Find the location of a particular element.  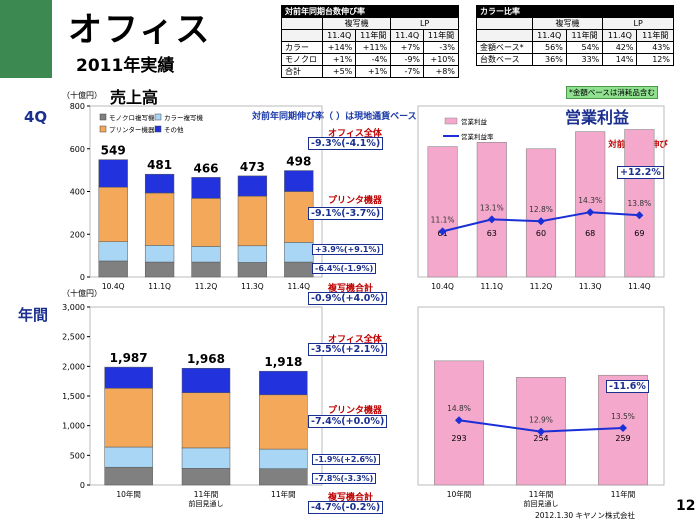

margin-value-label: 12.8% is located at coordinates (541, 209).